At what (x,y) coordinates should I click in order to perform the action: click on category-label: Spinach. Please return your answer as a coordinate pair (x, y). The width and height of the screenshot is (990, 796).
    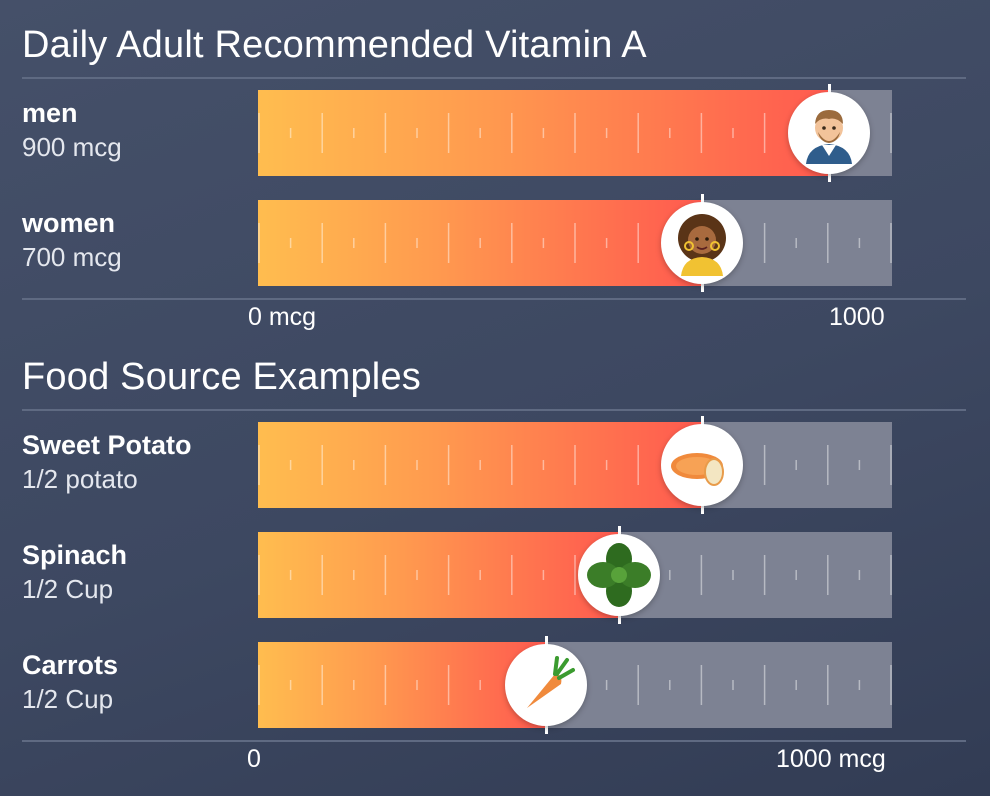
    Looking at the image, I should click on (75, 555).